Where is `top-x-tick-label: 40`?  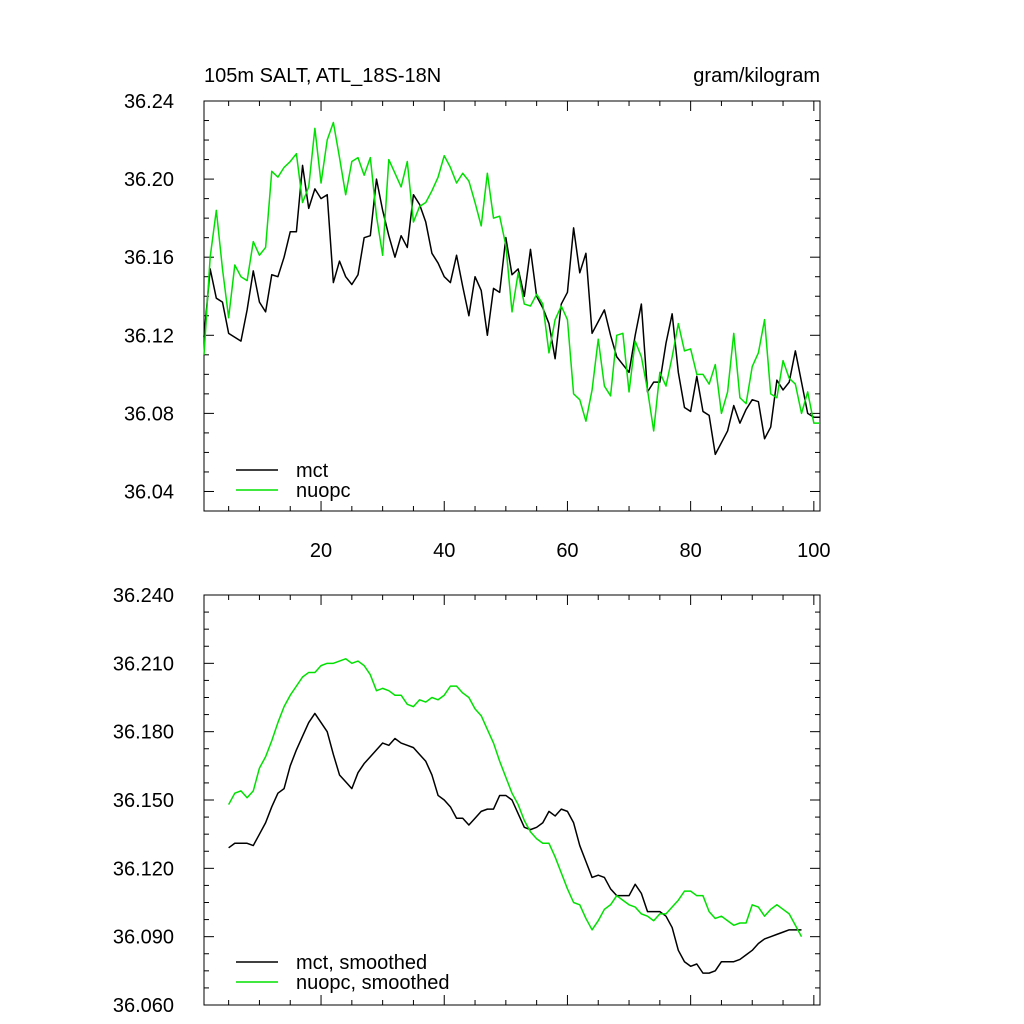 top-x-tick-label: 40 is located at coordinates (444, 551).